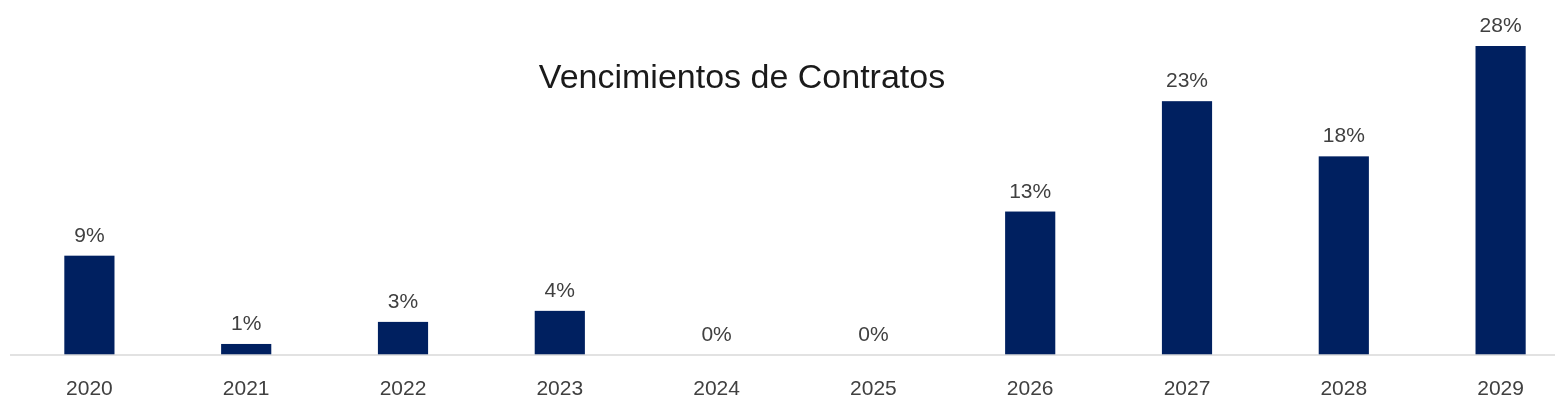 The image size is (1560, 402). What do you see at coordinates (403, 300) in the screenshot?
I see `data-label: 3%` at bounding box center [403, 300].